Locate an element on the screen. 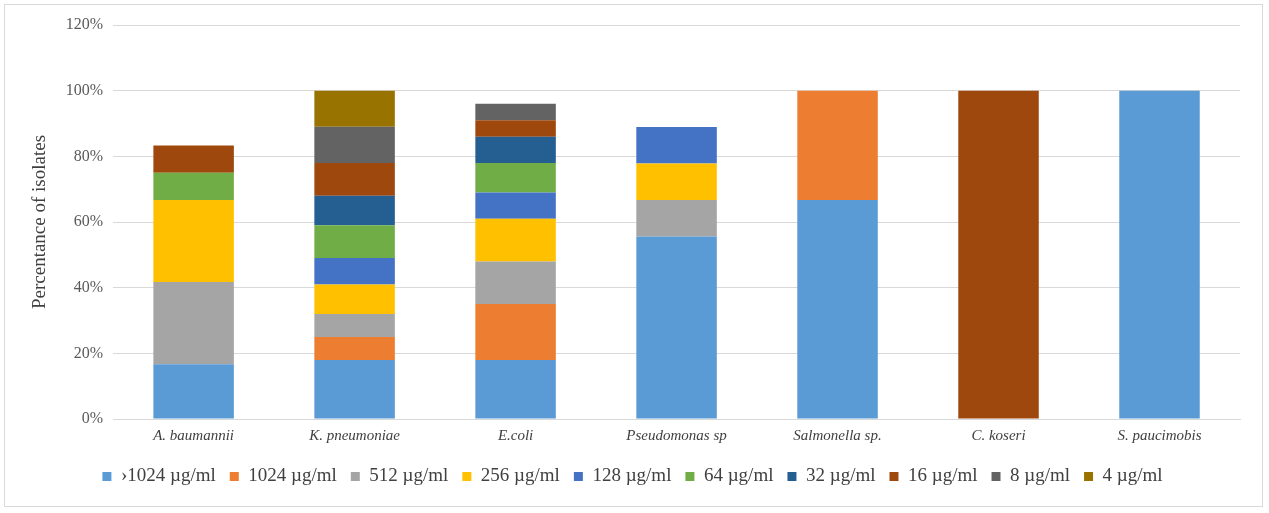 The image size is (1269, 513). y-axis-title: Percentance of isolates is located at coordinates (39, 222).